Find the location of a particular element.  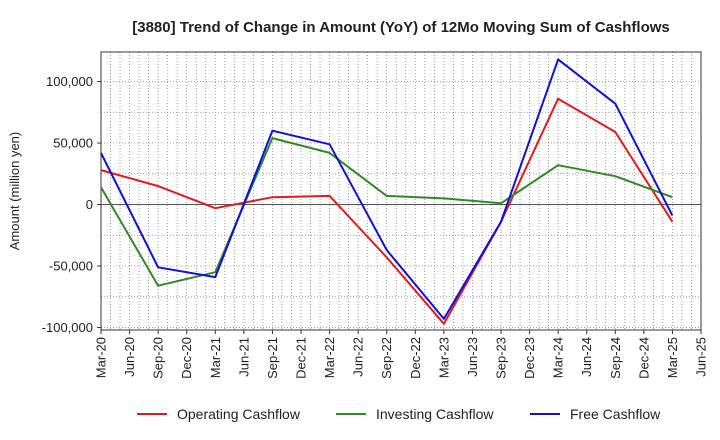

x-tick-label: Jun-20 is located at coordinates (129, 357).